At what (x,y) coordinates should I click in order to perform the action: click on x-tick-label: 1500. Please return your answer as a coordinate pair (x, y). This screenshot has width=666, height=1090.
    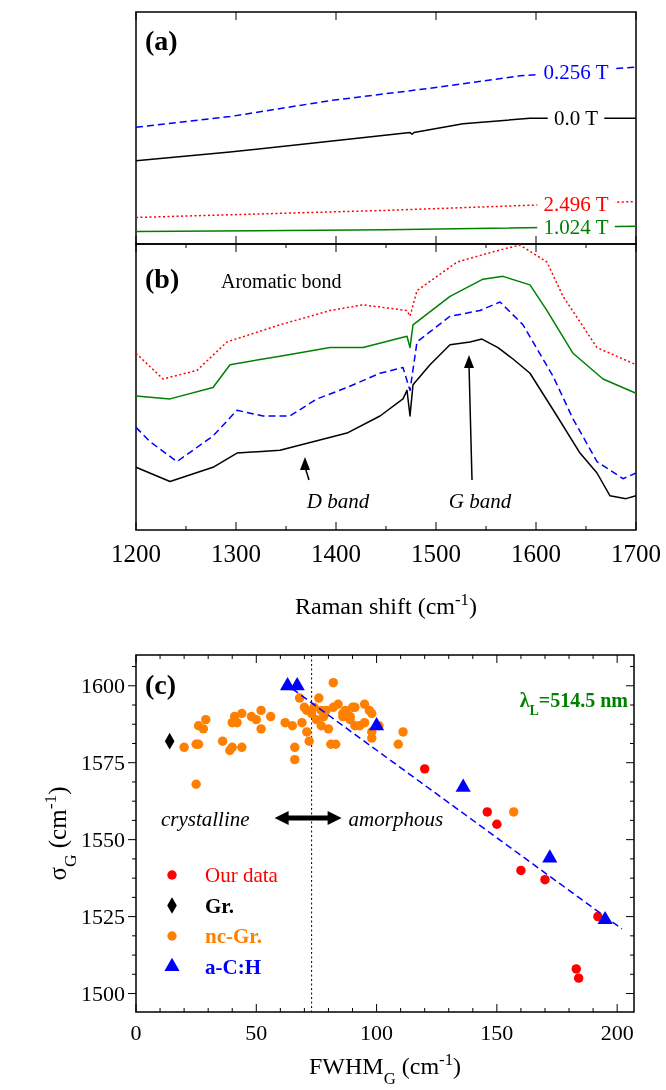
    Looking at the image, I should click on (436, 553).